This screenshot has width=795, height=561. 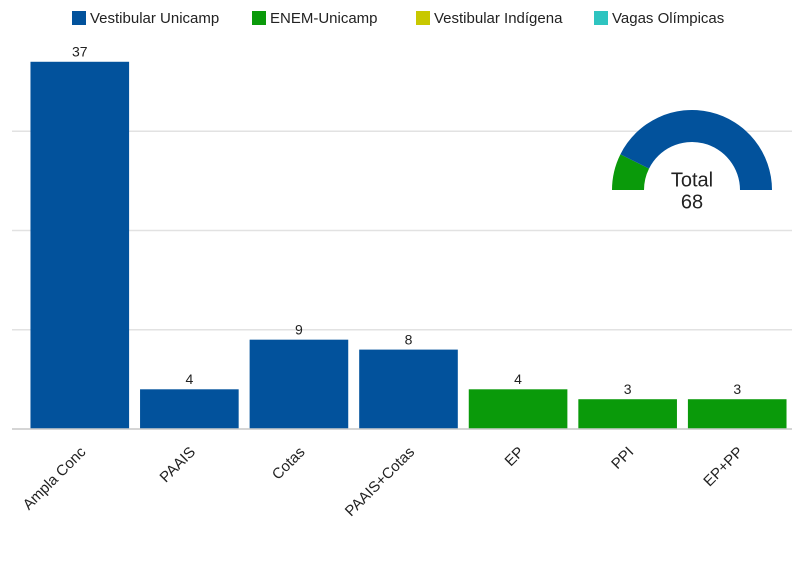 I want to click on x-tick-label: PPI, so click(x=622, y=458).